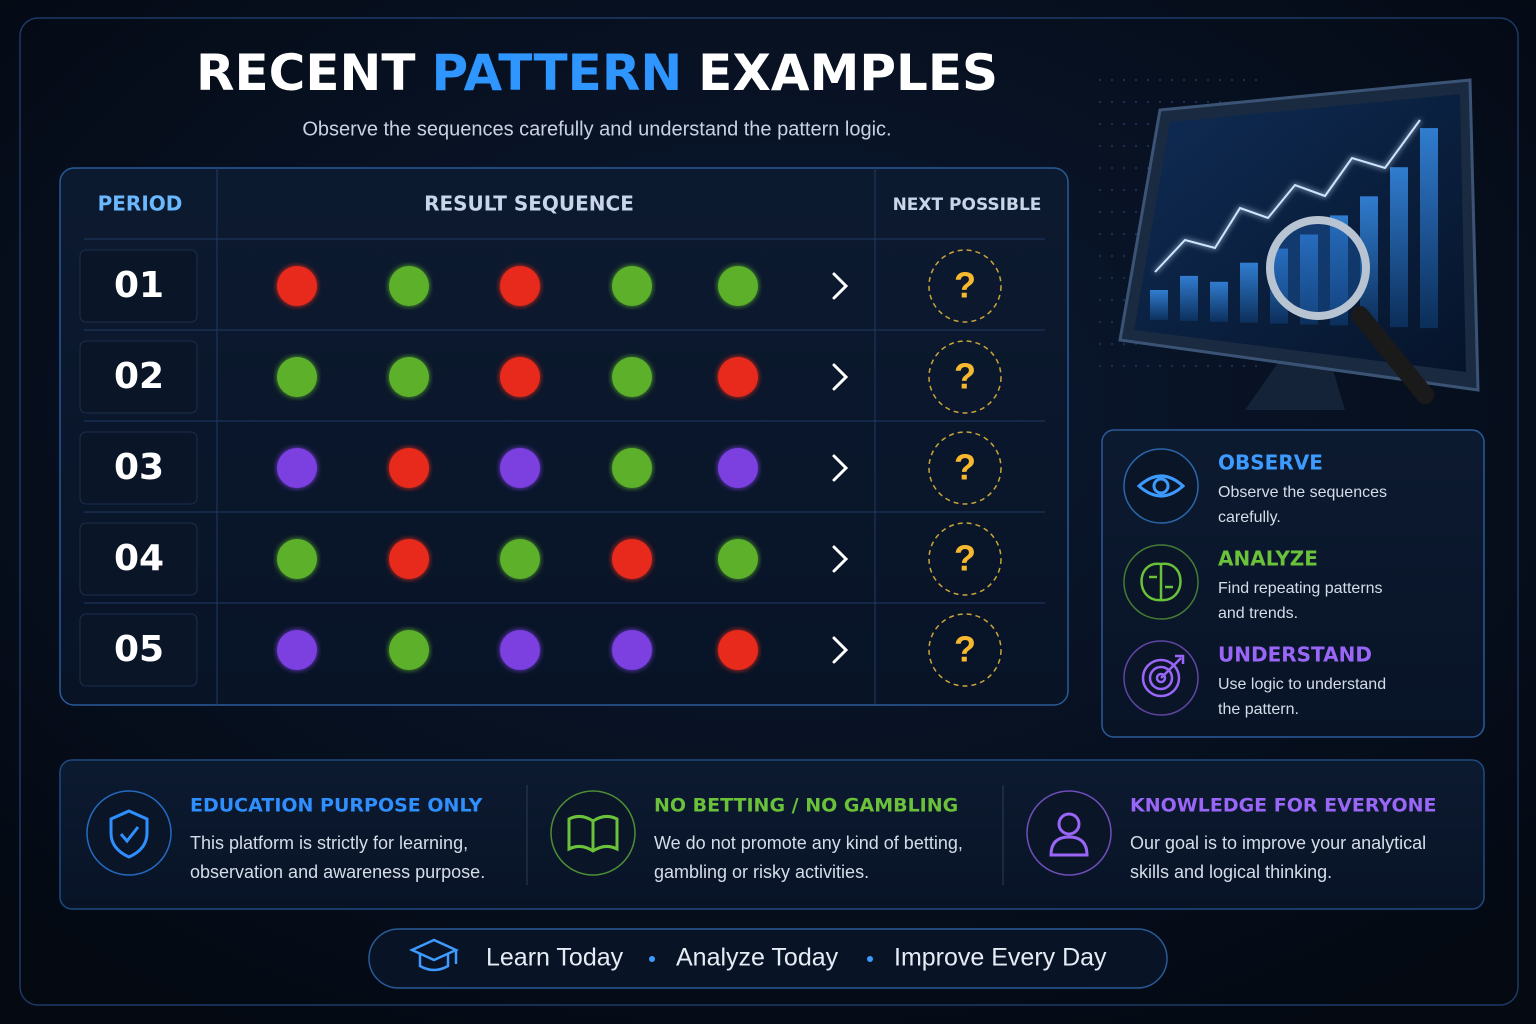  What do you see at coordinates (1268, 559) in the screenshot?
I see `step-title: ANALYZE` at bounding box center [1268, 559].